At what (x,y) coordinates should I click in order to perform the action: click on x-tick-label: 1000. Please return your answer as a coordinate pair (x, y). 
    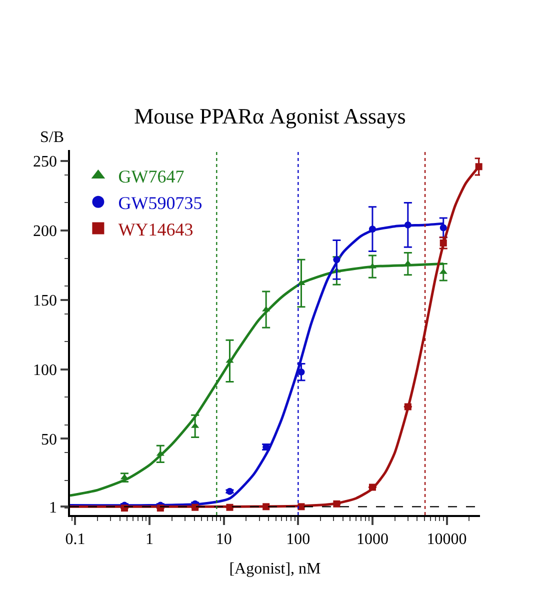
    Looking at the image, I should click on (372, 539).